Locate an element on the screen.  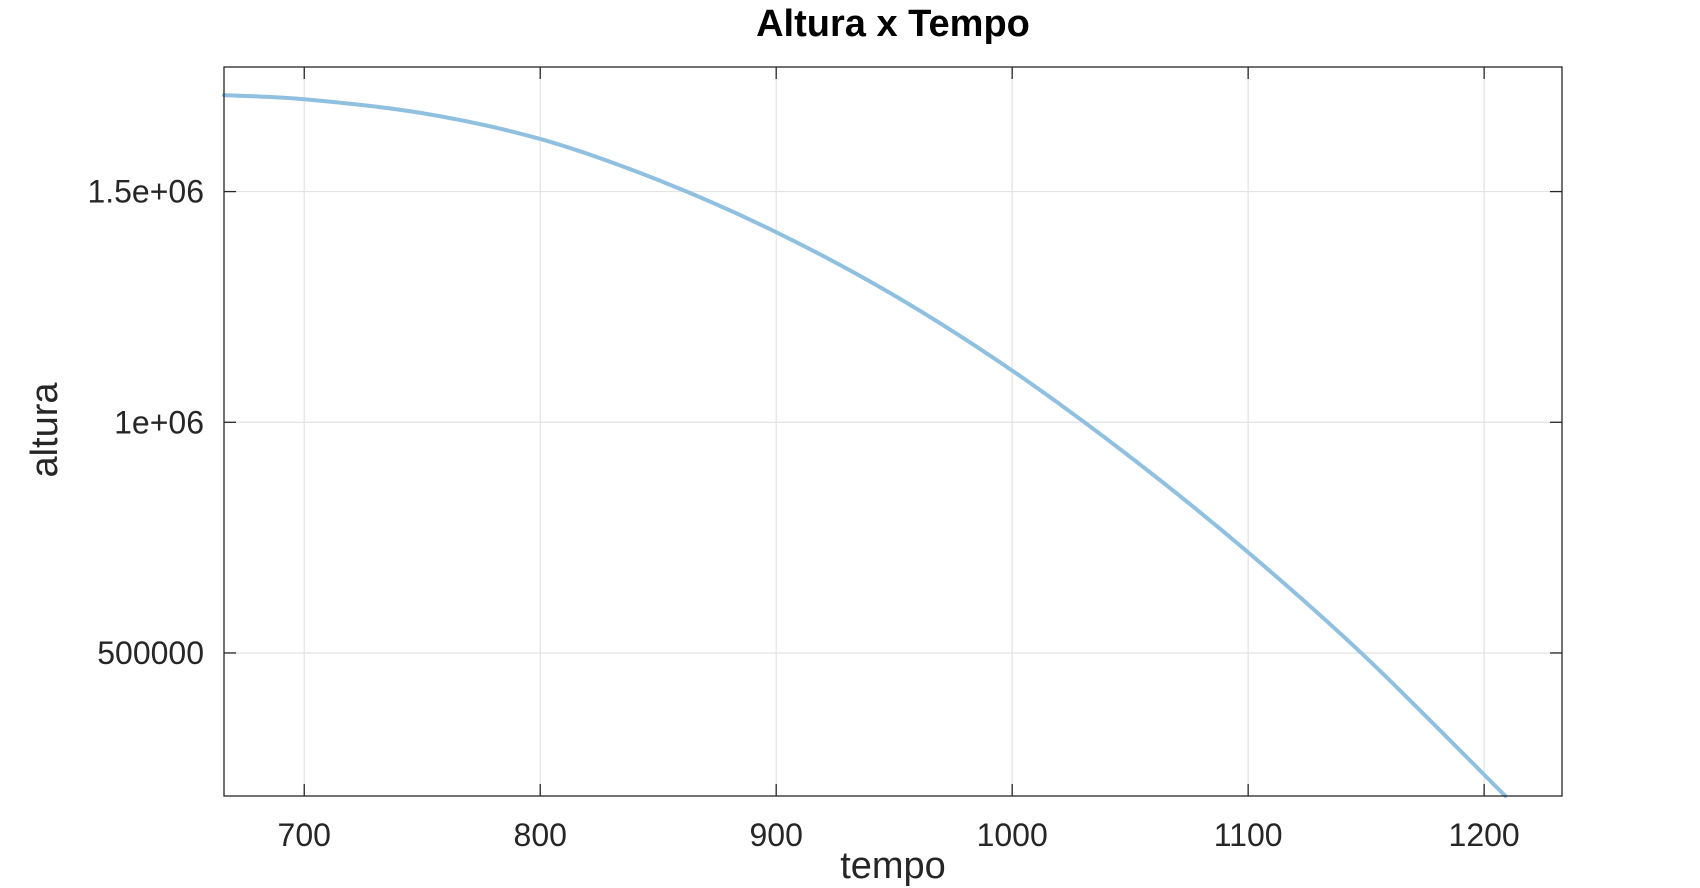
x-tick-label: 1100 is located at coordinates (1248, 835).